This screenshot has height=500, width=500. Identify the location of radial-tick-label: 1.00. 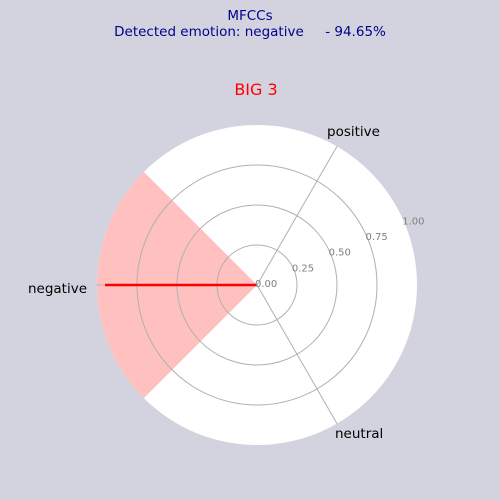
(413, 221).